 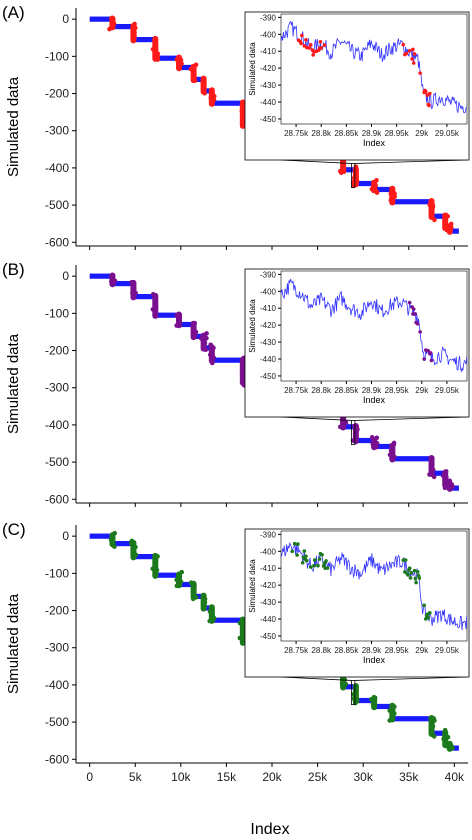 What do you see at coordinates (268, 534) in the screenshot?
I see `inset-y-tick-label: -390` at bounding box center [268, 534].